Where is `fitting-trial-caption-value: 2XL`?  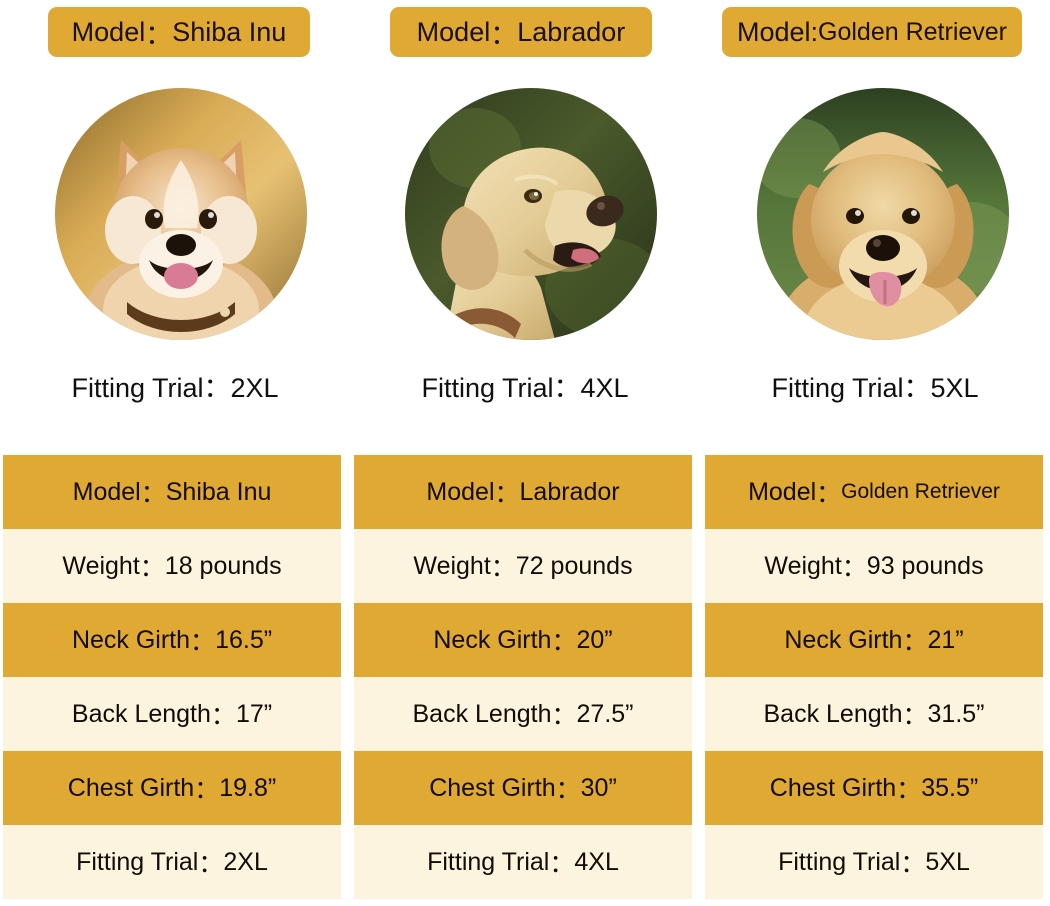
fitting-trial-caption-value: 2XL is located at coordinates (254, 388).